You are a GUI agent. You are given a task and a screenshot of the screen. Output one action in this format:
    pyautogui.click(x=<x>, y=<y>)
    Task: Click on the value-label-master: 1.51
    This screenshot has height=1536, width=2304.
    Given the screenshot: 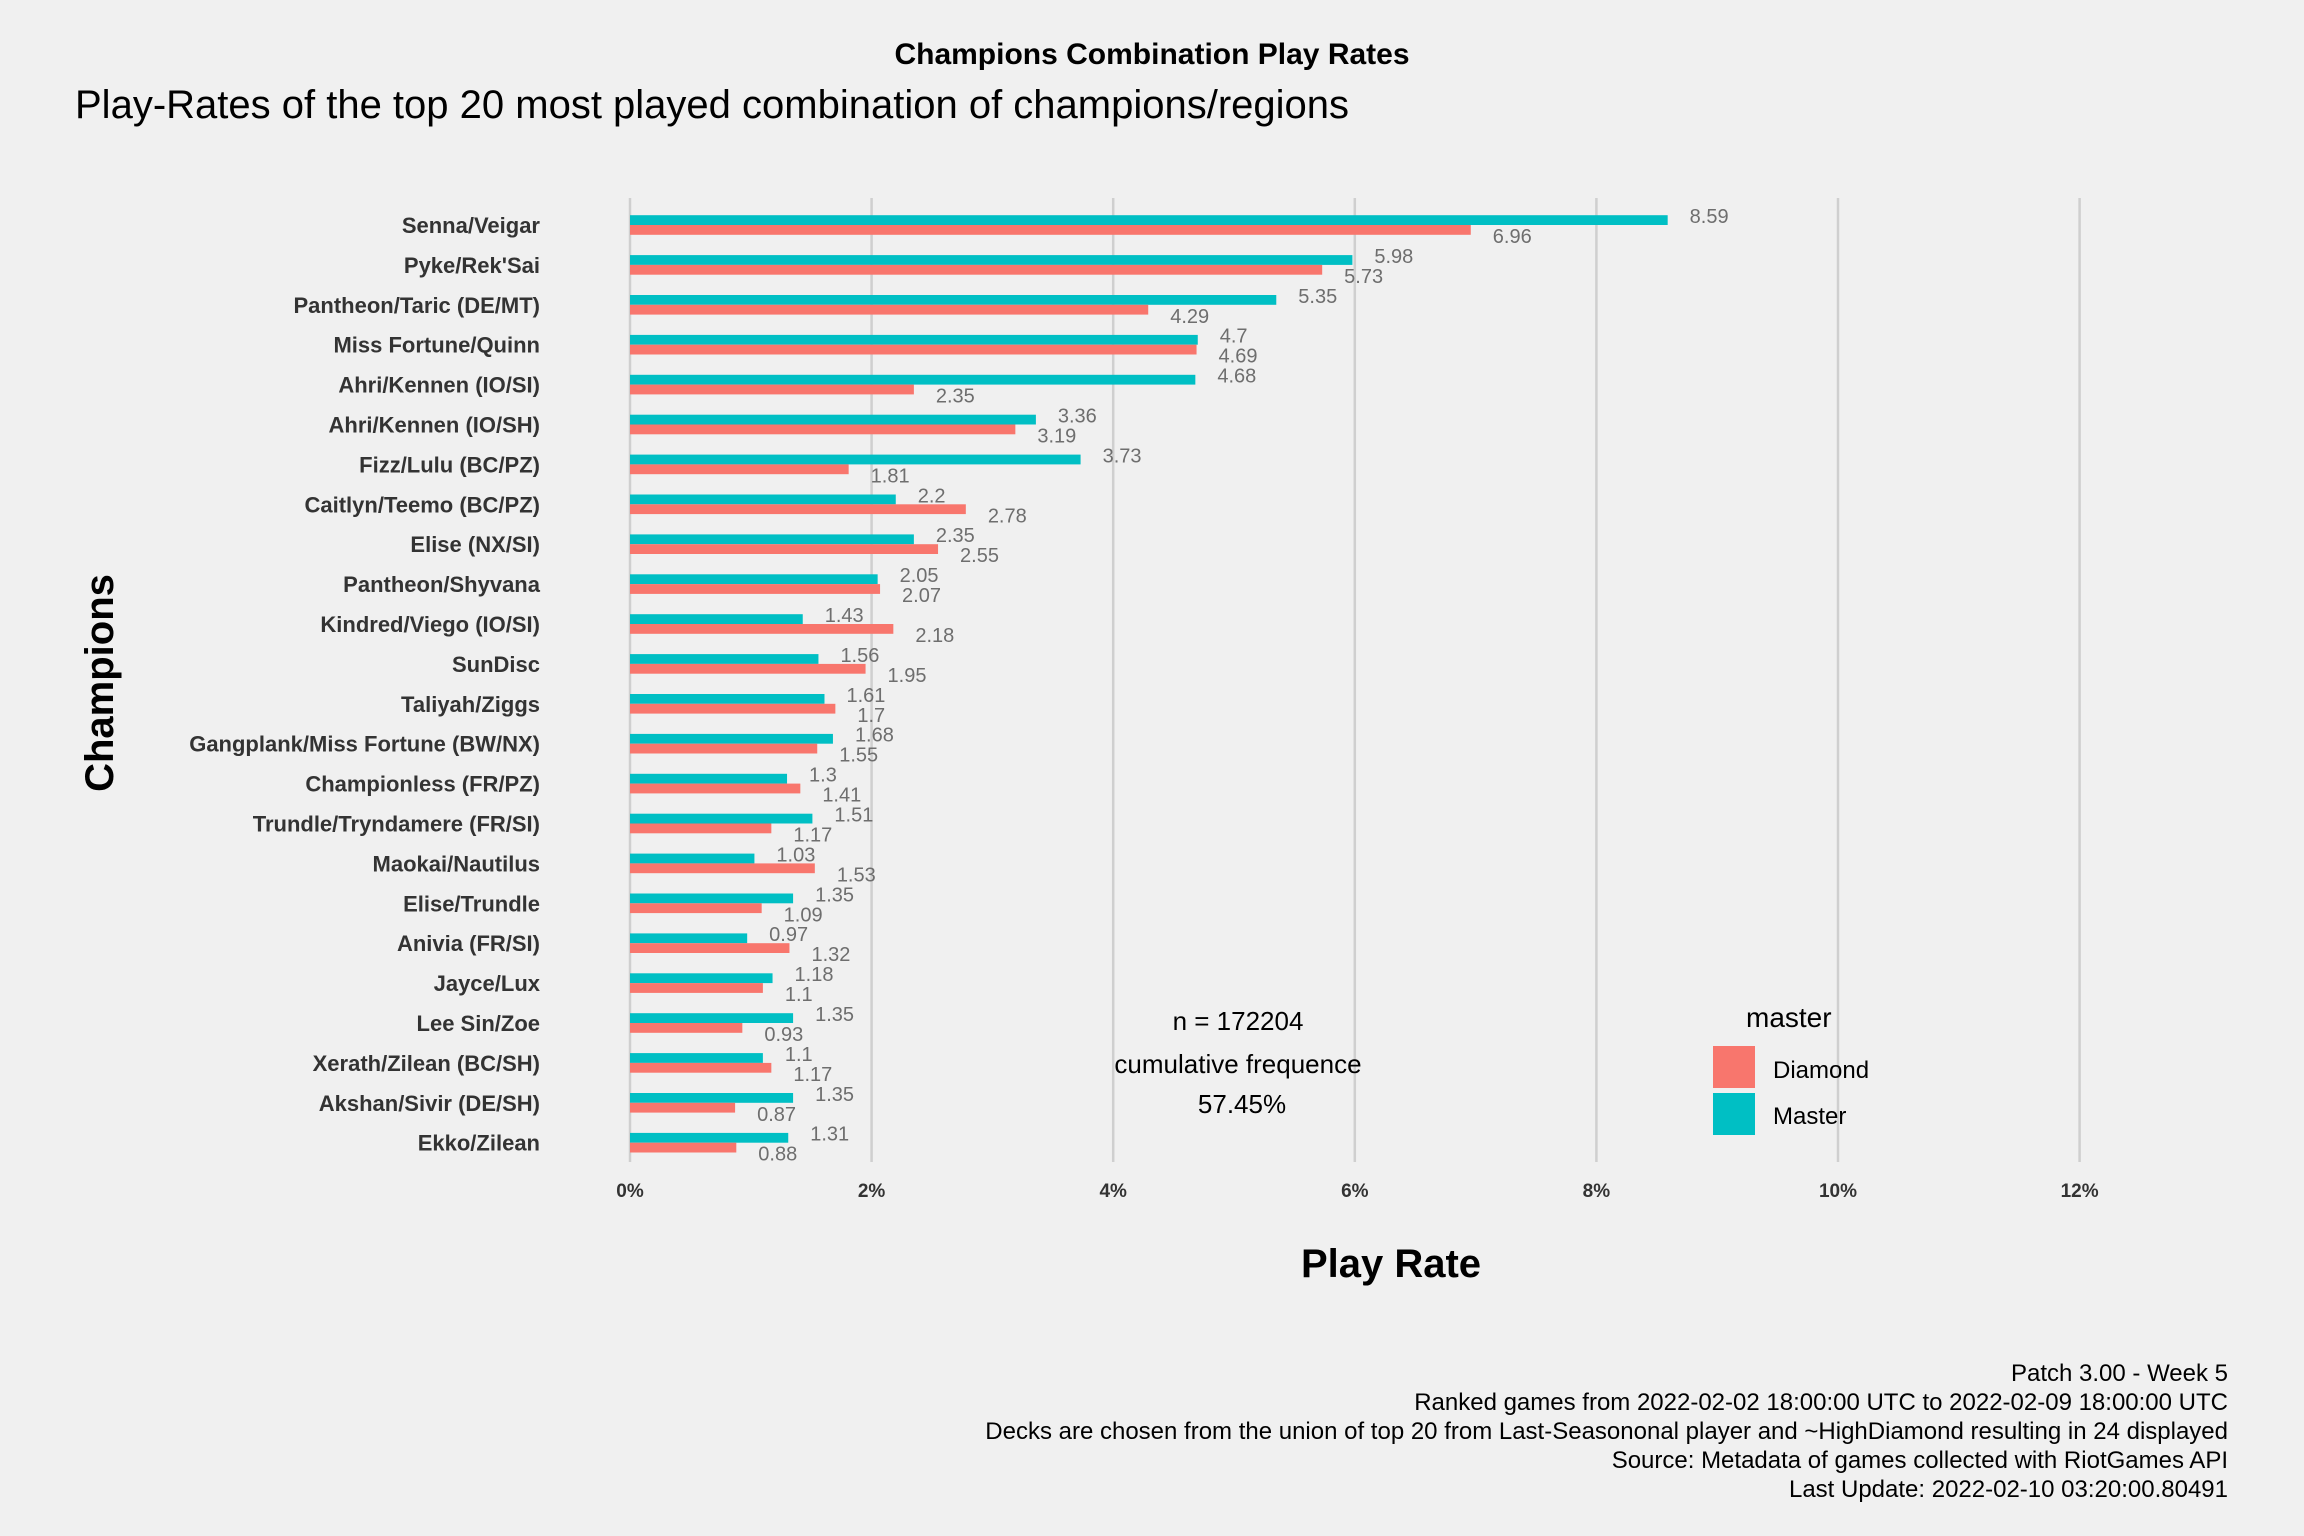 What is the action you would take?
    pyautogui.click(x=853, y=816)
    